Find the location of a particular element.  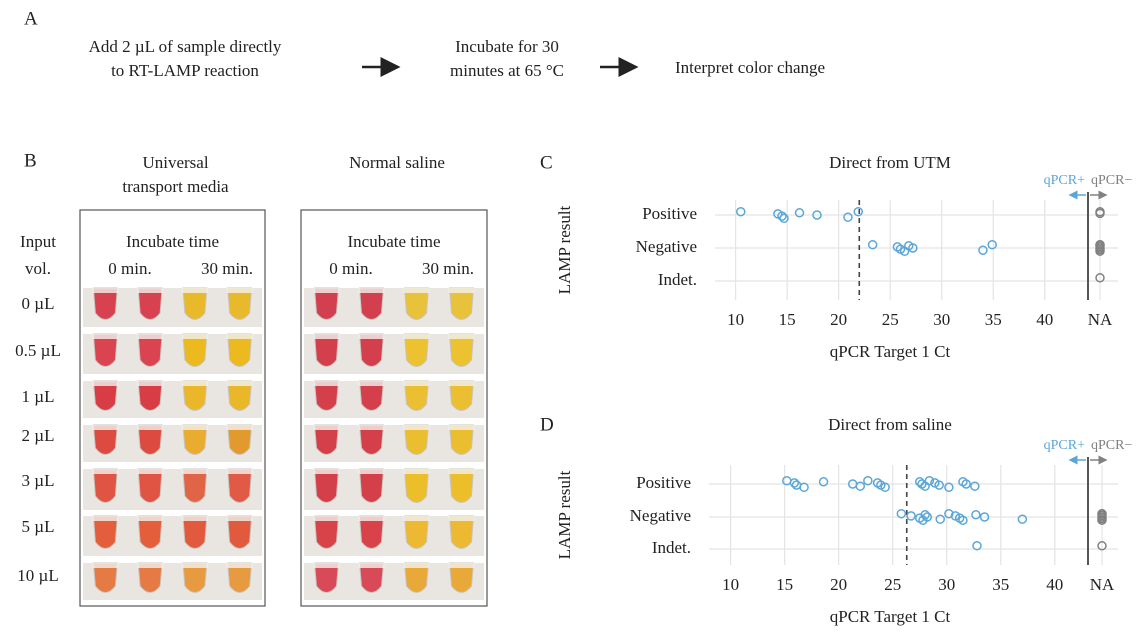

panel-label: A is located at coordinates (31, 18).